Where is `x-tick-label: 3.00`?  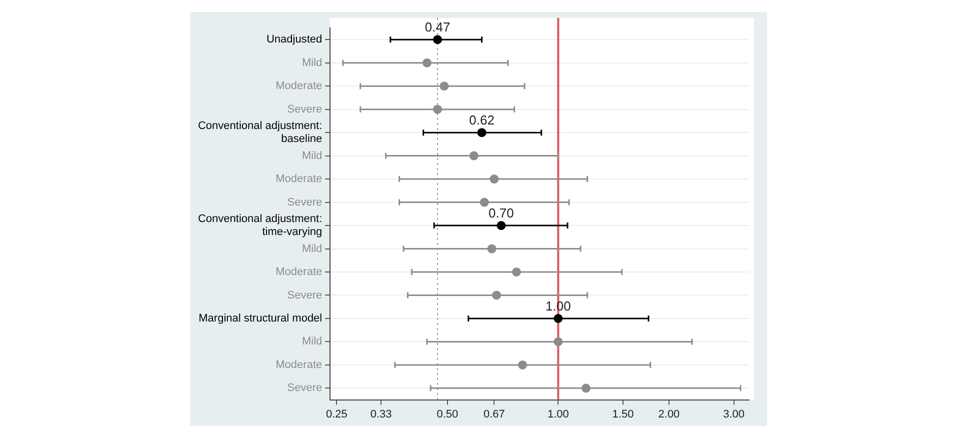
x-tick-label: 3.00 is located at coordinates (733, 414).